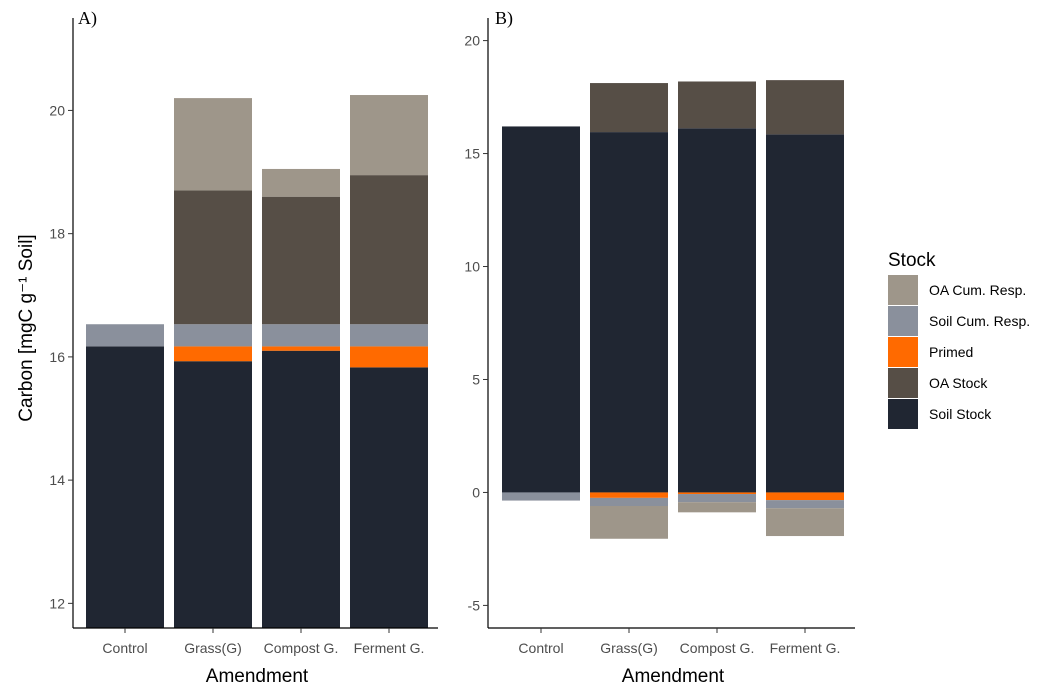 This screenshot has height=689, width=1056. I want to click on legend-swatch-oa-cum-resp, so click(903, 290).